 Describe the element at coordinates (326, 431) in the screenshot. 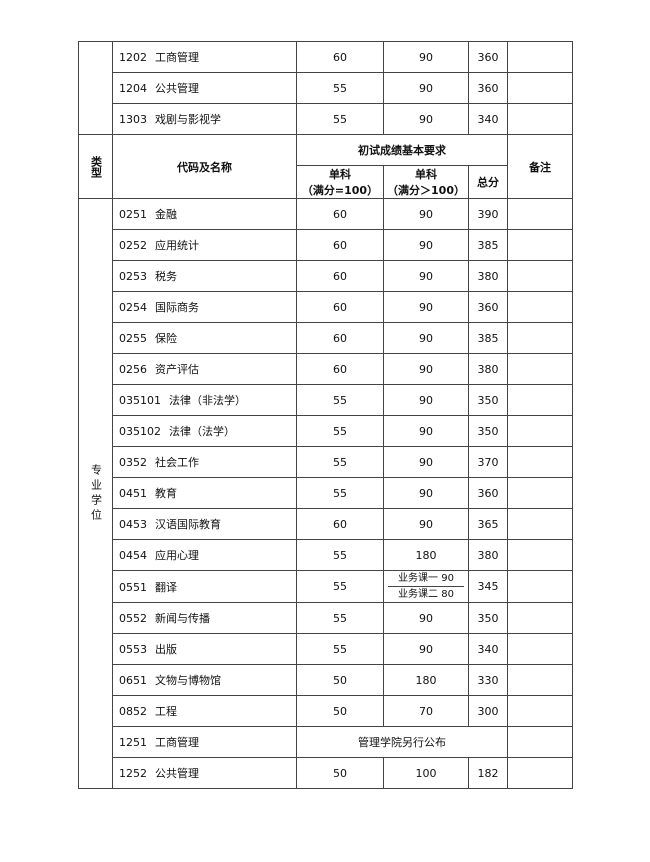

I see `table-row: 035102 法律（法学） 55 90 350` at that location.